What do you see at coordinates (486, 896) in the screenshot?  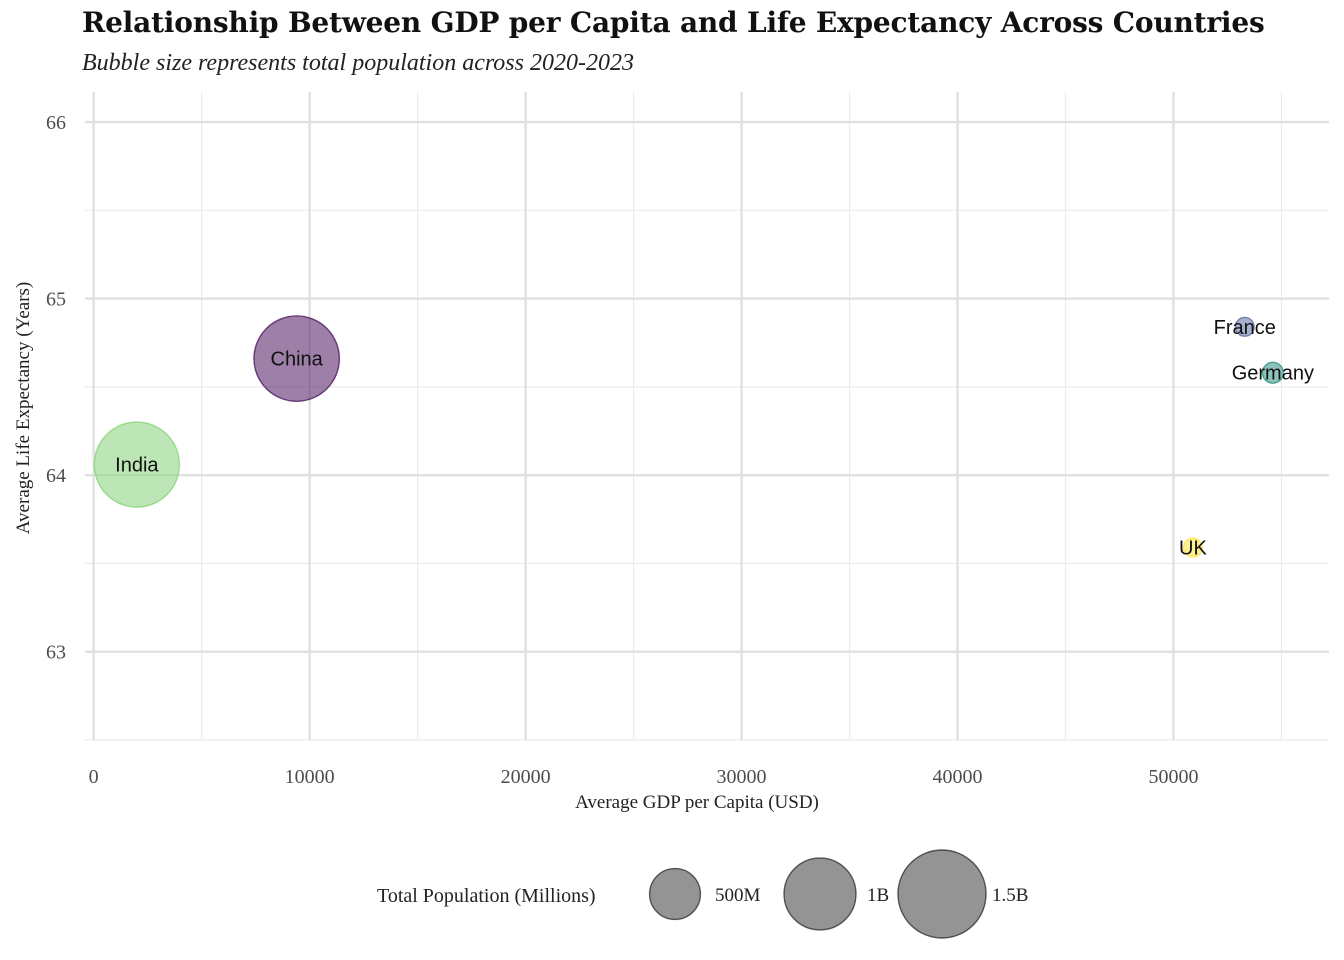 I see `legend-title: Total Population (Millions)` at bounding box center [486, 896].